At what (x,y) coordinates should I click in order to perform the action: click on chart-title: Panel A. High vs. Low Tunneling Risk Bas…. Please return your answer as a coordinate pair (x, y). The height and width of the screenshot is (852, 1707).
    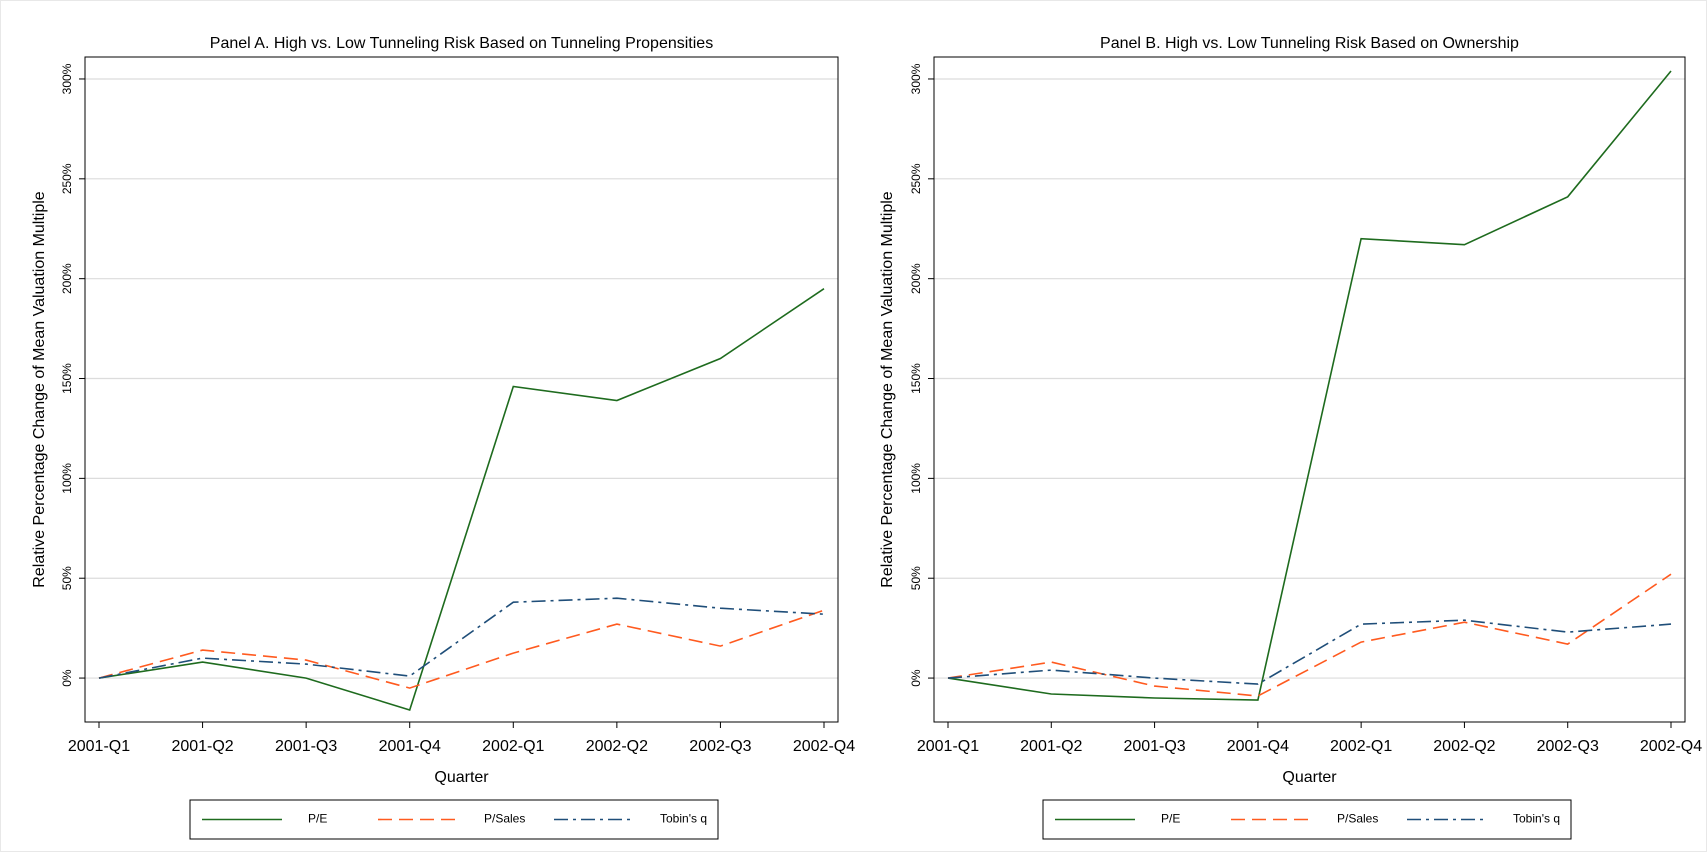
    Looking at the image, I should click on (461, 43).